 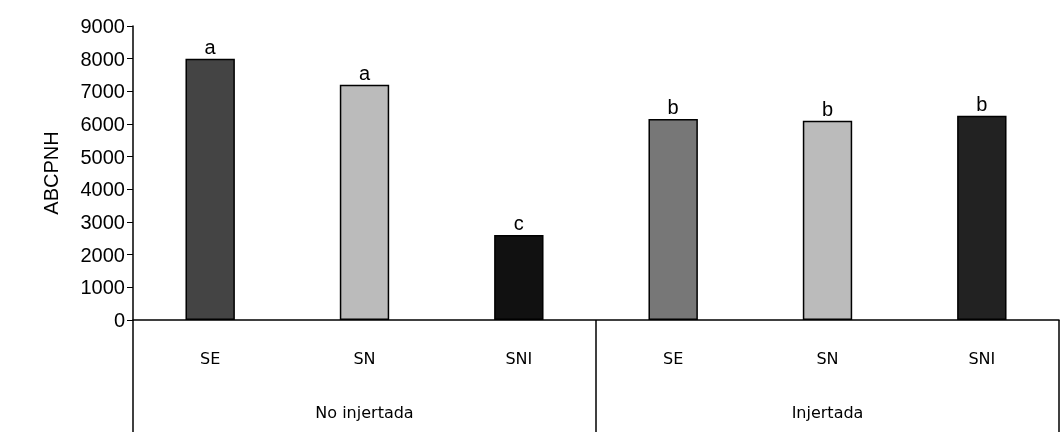 I want to click on y-axis-title: ABCPNH, so click(x=51, y=173).